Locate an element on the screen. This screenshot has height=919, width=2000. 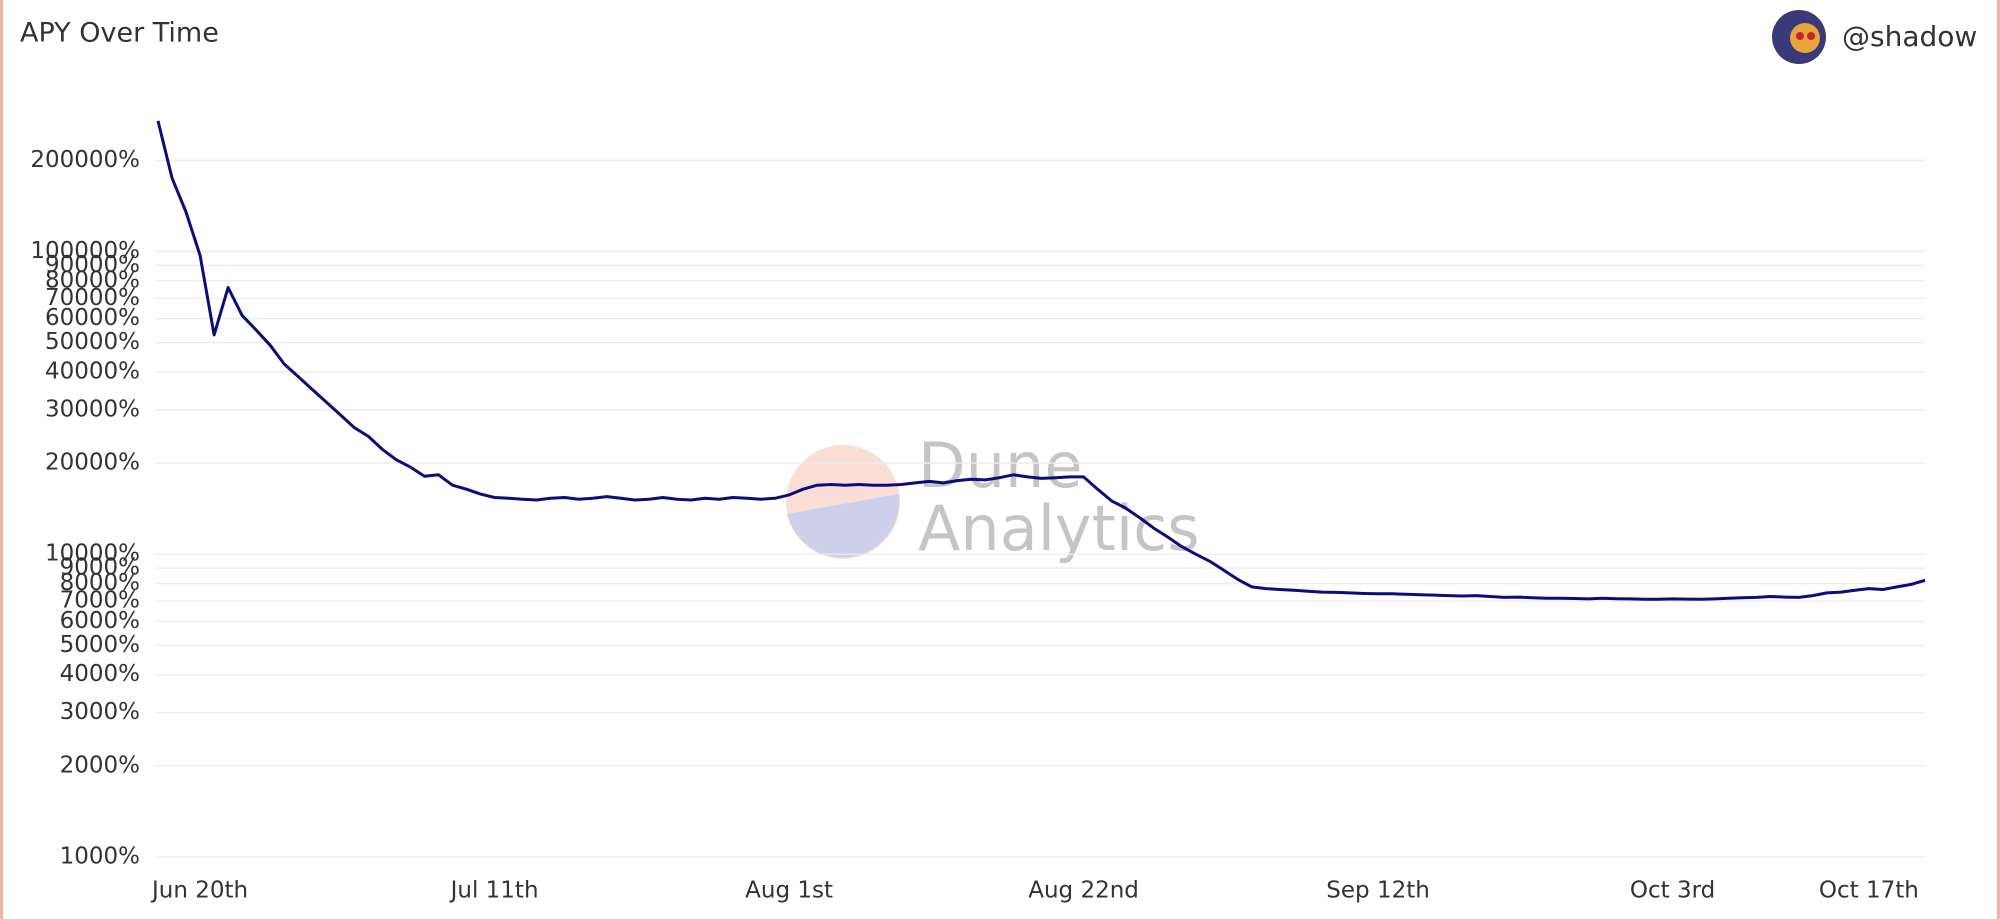
x-tick-label: Sep 12th is located at coordinates (1378, 891).